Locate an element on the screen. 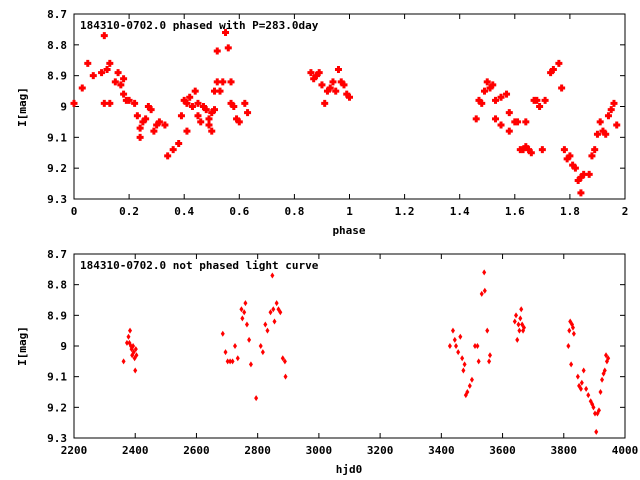  x-tick-label: 1 is located at coordinates (349, 211).